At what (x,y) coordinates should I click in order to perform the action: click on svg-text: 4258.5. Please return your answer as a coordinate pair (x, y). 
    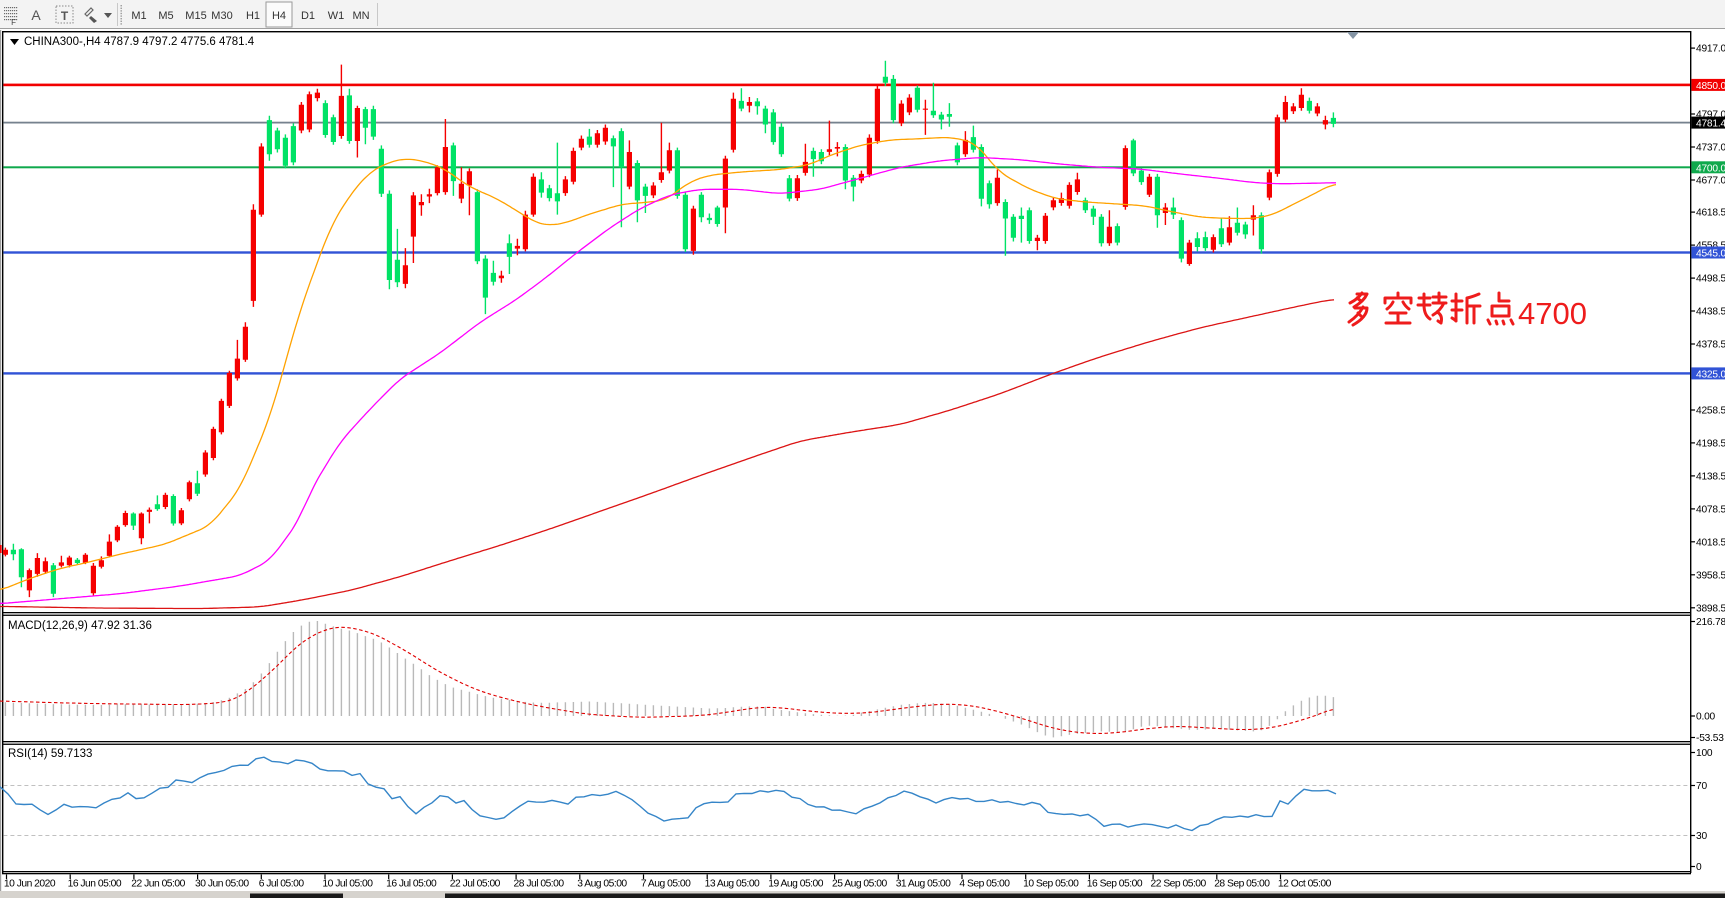
    Looking at the image, I should click on (1710, 411).